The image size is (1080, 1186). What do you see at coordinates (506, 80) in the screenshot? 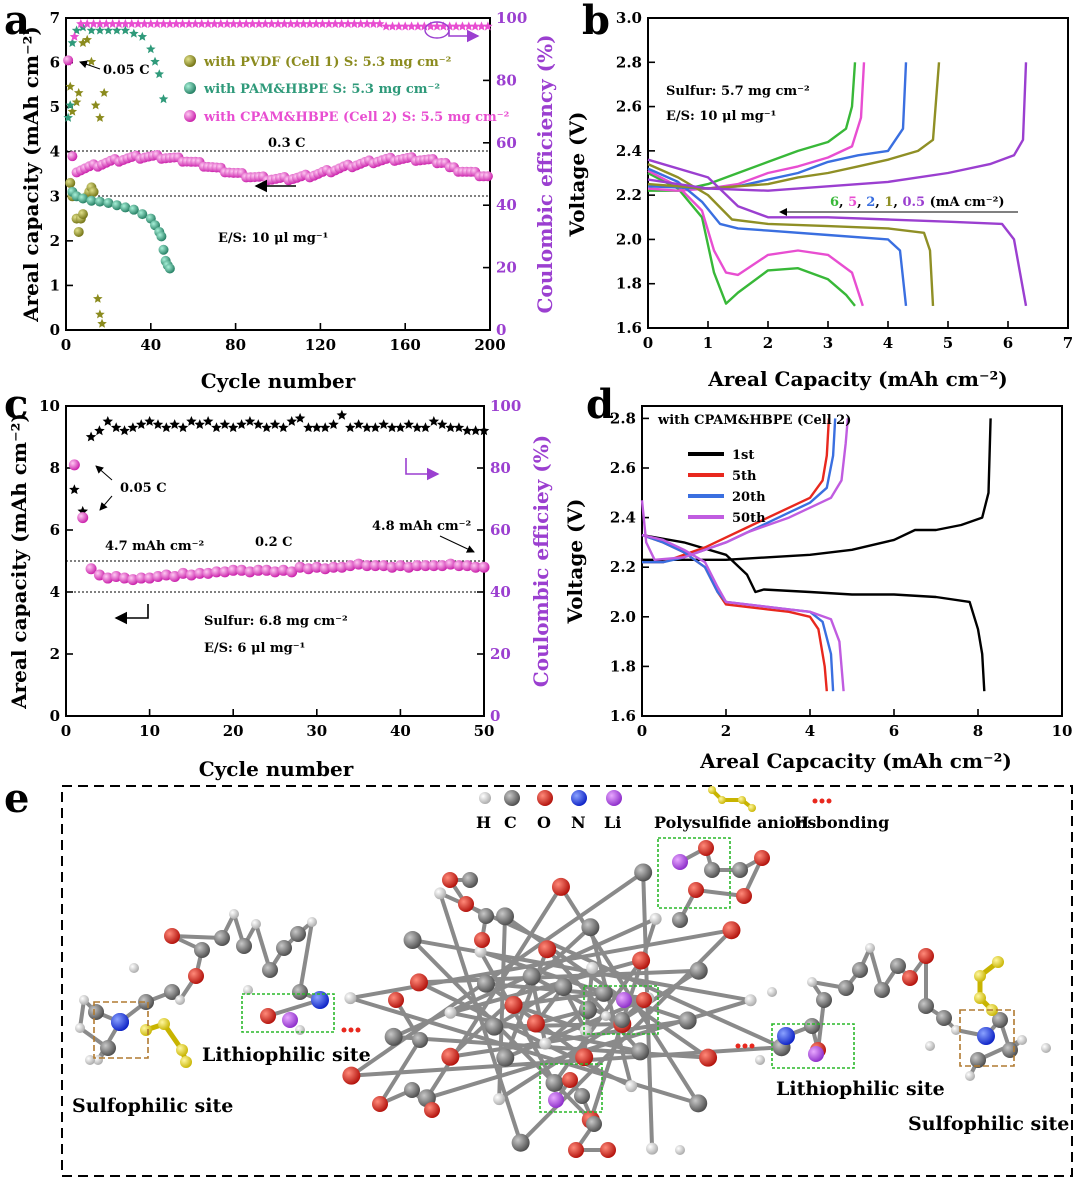
I see `y2-tick-label: 80` at bounding box center [506, 80].